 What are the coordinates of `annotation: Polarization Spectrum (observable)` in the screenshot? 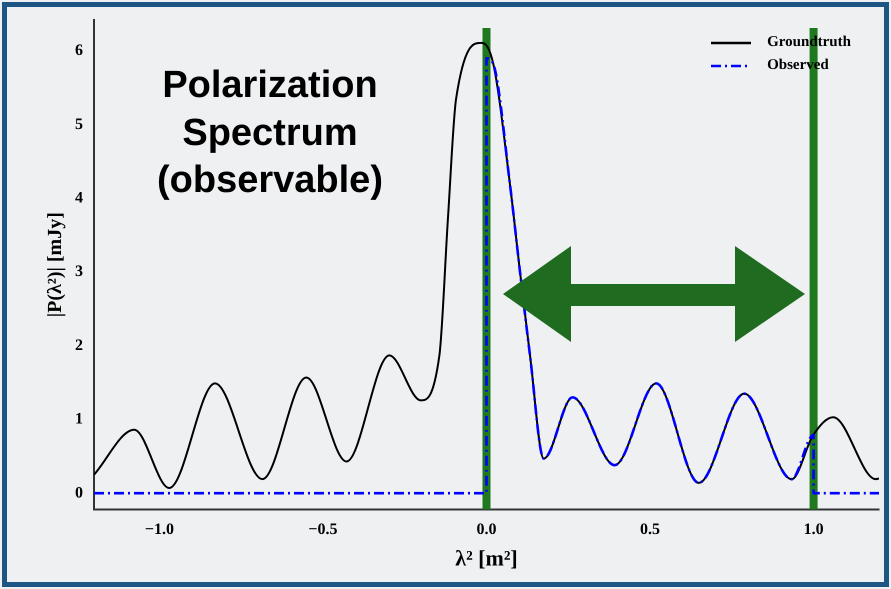 It's located at (270, 133).